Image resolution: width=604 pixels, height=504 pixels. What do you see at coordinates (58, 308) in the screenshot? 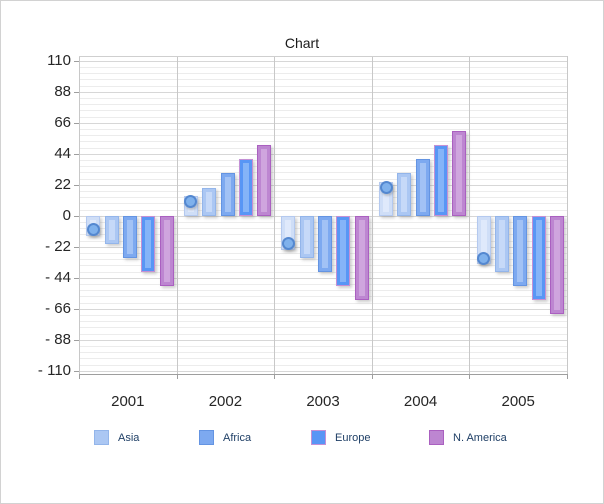
I see `y-axis-tick-label: - 66` at bounding box center [58, 308].